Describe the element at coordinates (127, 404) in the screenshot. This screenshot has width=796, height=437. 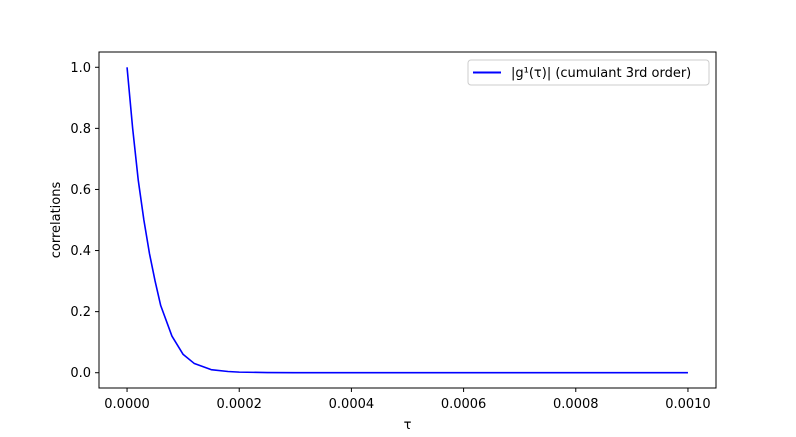
I see `x-tick-label: 0.0000` at that location.